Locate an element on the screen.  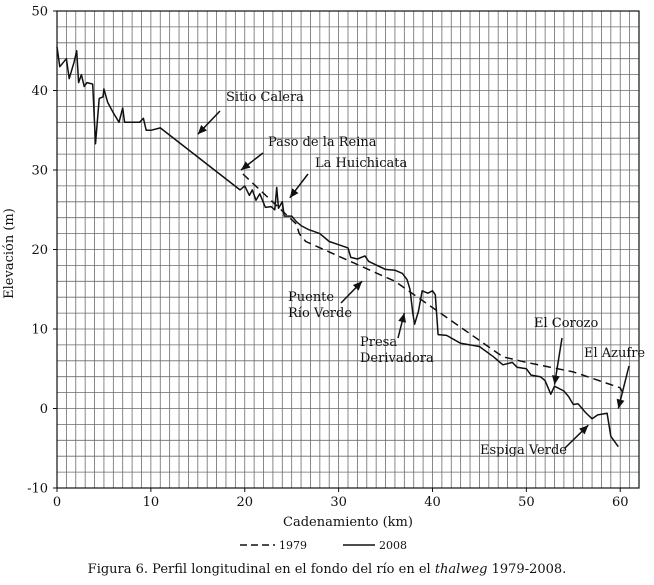
y-tick-label: 10 is located at coordinates (39, 330).